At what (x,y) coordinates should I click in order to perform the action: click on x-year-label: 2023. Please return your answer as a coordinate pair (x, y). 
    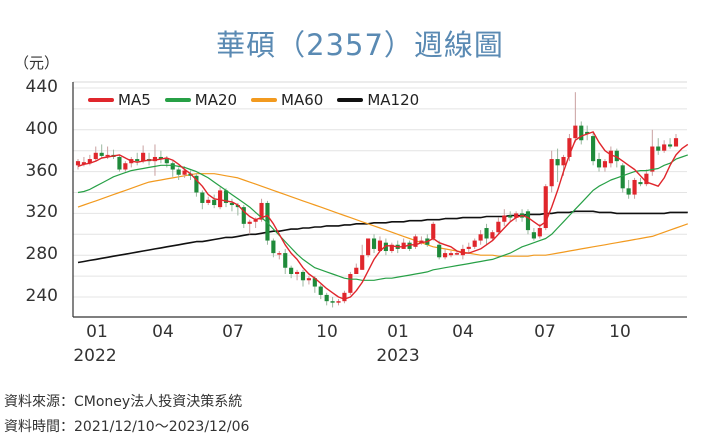
    Looking at the image, I should click on (398, 356).